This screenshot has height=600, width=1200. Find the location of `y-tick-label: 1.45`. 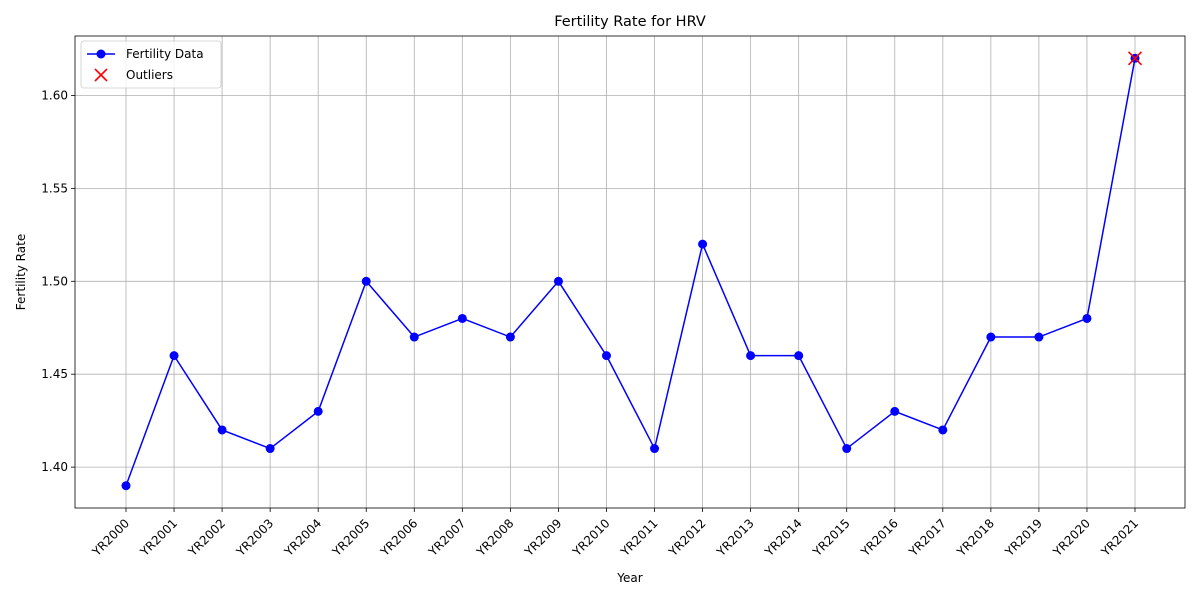

y-tick-label: 1.45 is located at coordinates (54, 374).